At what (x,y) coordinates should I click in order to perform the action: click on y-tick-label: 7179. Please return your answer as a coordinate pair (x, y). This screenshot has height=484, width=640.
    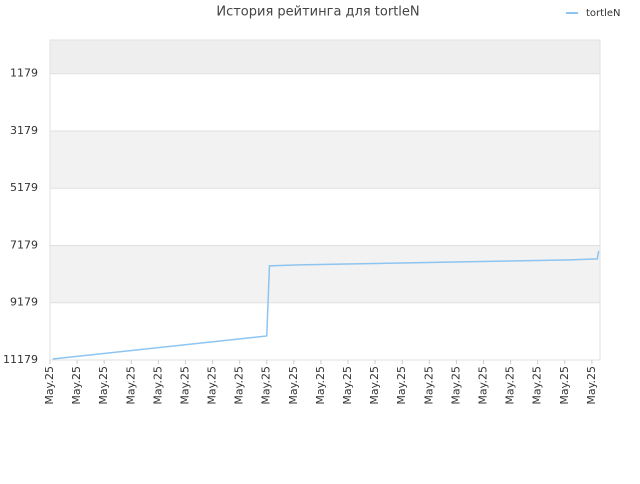
    Looking at the image, I should click on (24, 244).